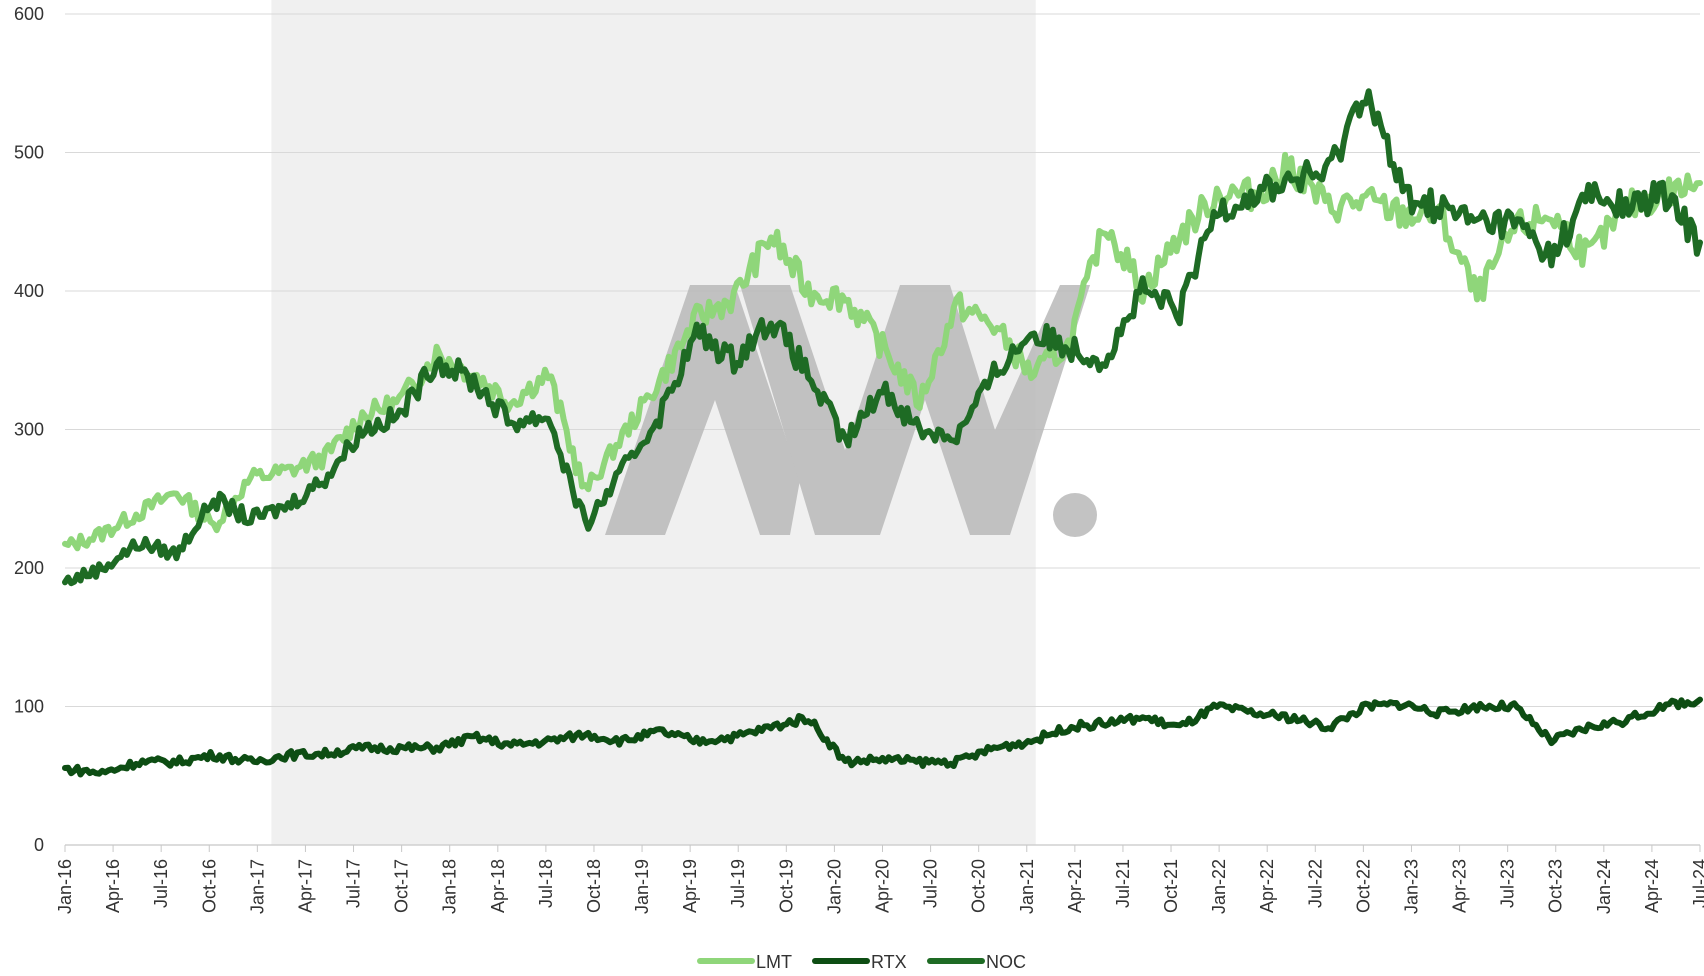 Image resolution: width=1704 pixels, height=976 pixels. Describe the element at coordinates (690, 886) in the screenshot. I see `x-tick-label: Apr-19` at that location.